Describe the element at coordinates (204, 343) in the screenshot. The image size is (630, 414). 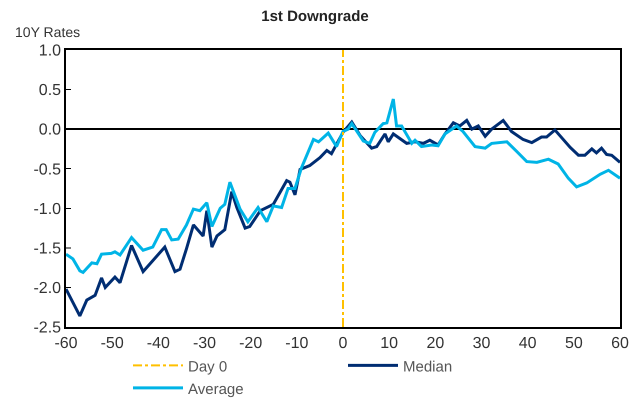
I see `x-tick-label: -30` at that location.